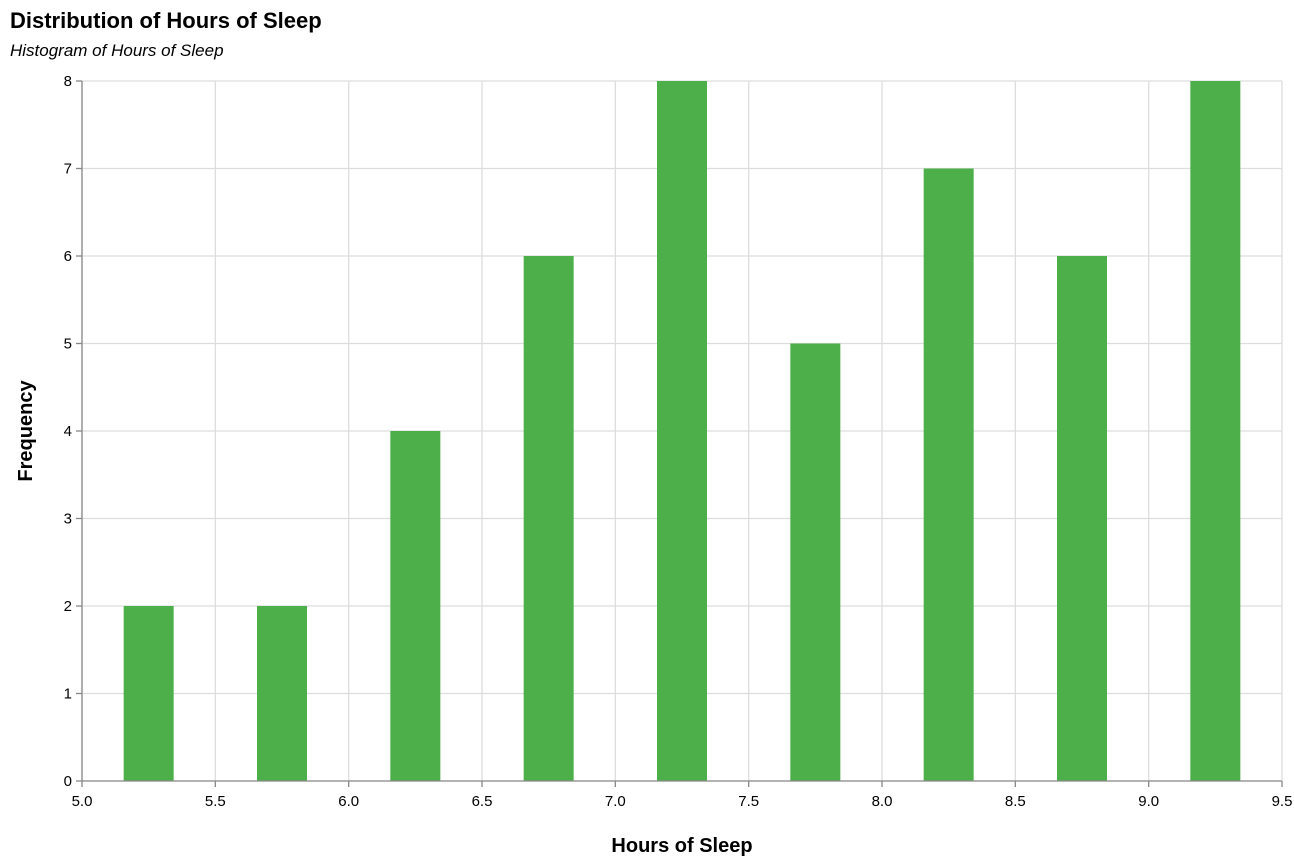 The height and width of the screenshot is (866, 1294). Describe the element at coordinates (68, 256) in the screenshot. I see `y-tick-label: 6` at that location.